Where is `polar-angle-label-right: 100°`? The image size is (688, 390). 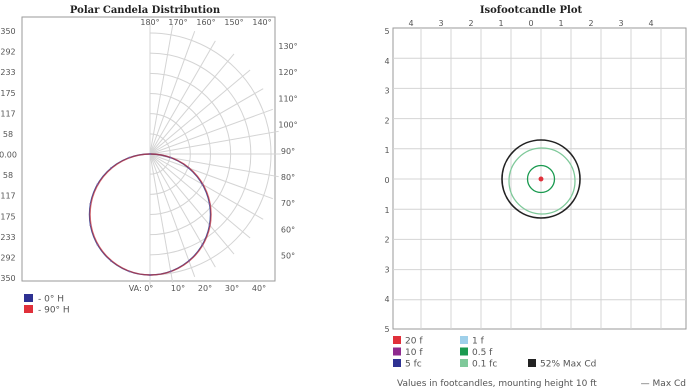
polar-angle-label-right: 100° is located at coordinates (287, 125).